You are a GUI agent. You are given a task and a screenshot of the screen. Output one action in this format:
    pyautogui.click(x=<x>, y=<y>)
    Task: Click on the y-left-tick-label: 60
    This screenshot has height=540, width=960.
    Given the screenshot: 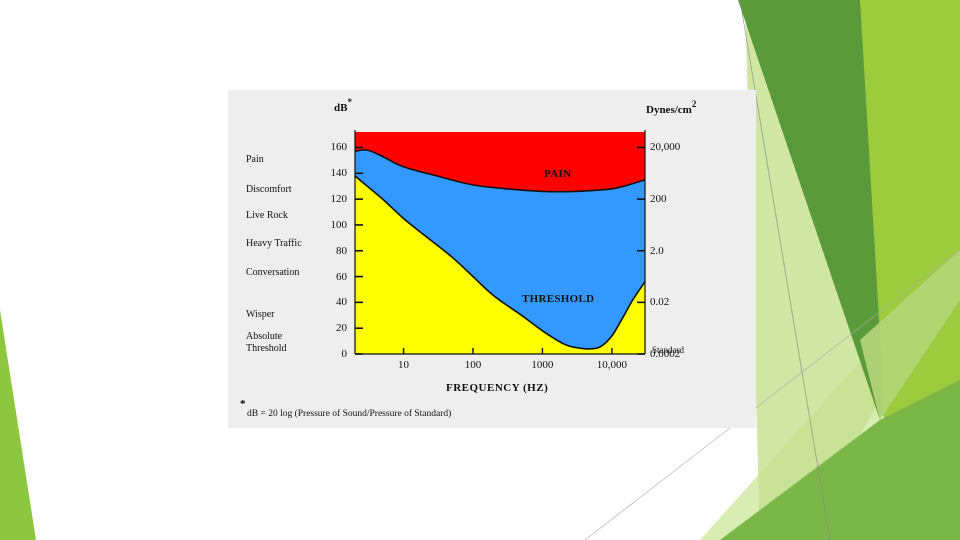 What is the action you would take?
    pyautogui.click(x=341, y=276)
    